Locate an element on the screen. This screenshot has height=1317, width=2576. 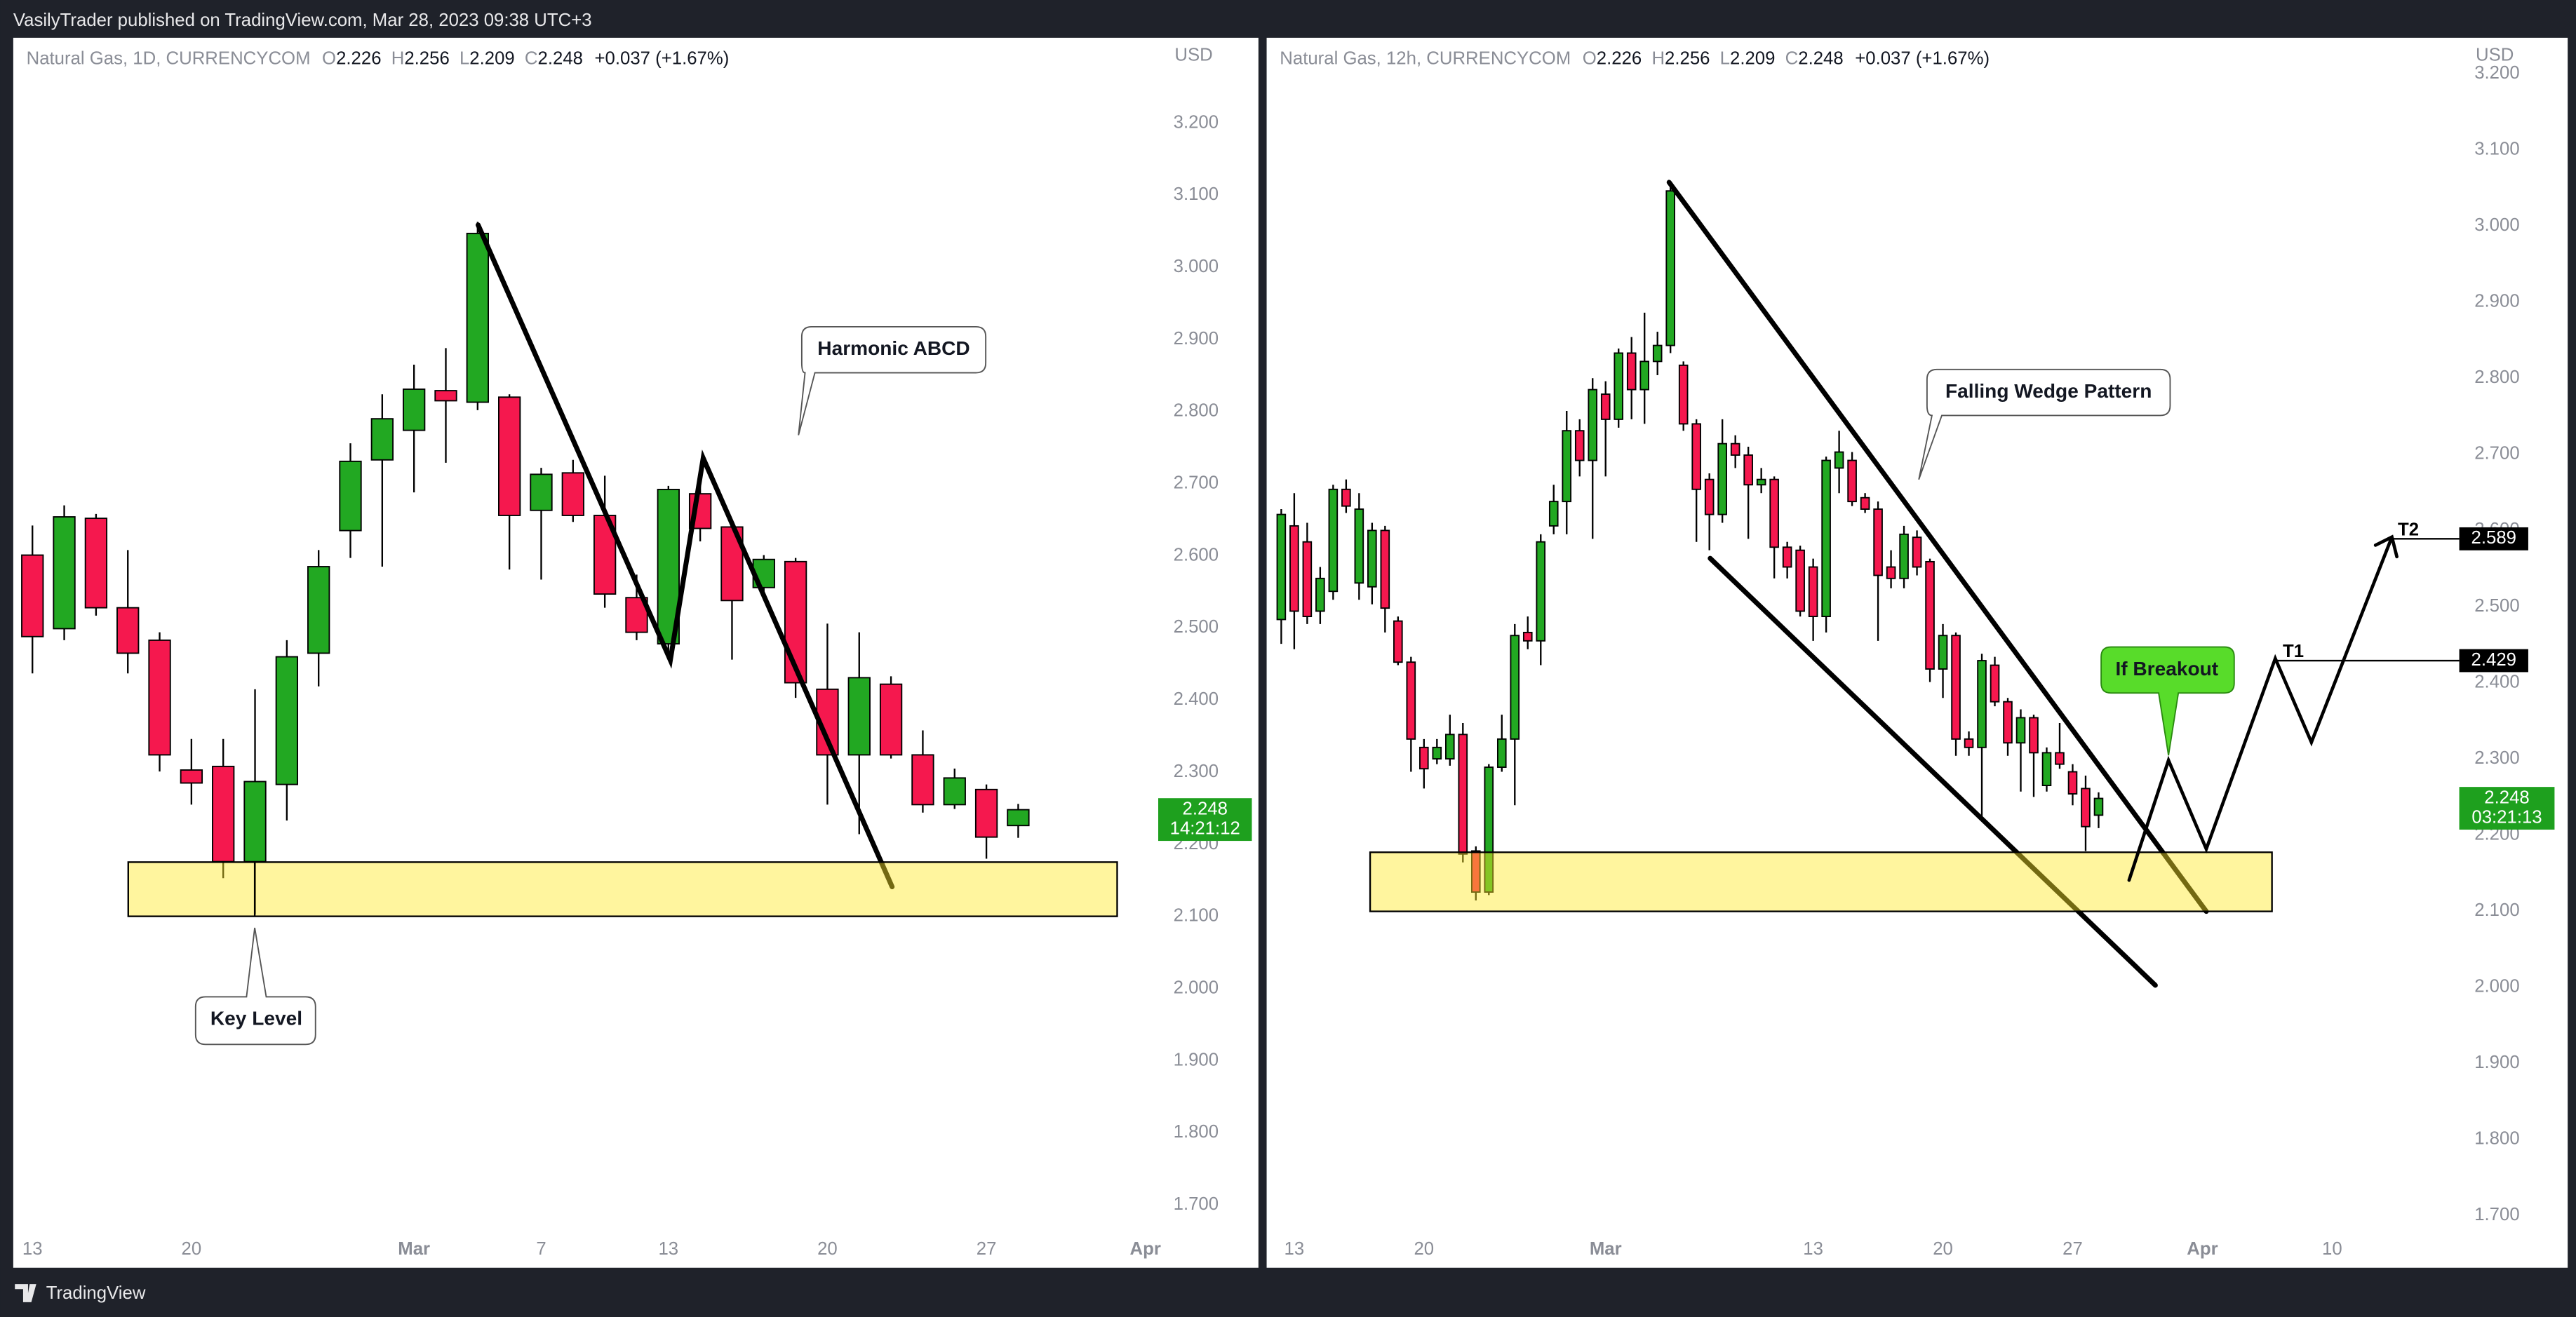
target-name: T2 is located at coordinates (2408, 529).